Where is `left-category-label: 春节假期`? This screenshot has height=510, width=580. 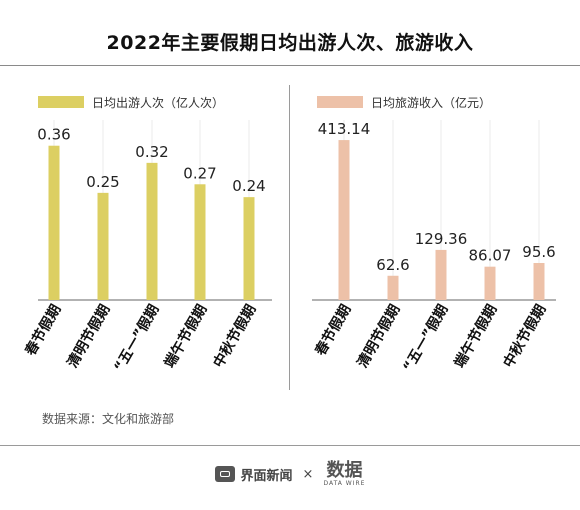
left-category-label: 春节假期 is located at coordinates (42, 331).